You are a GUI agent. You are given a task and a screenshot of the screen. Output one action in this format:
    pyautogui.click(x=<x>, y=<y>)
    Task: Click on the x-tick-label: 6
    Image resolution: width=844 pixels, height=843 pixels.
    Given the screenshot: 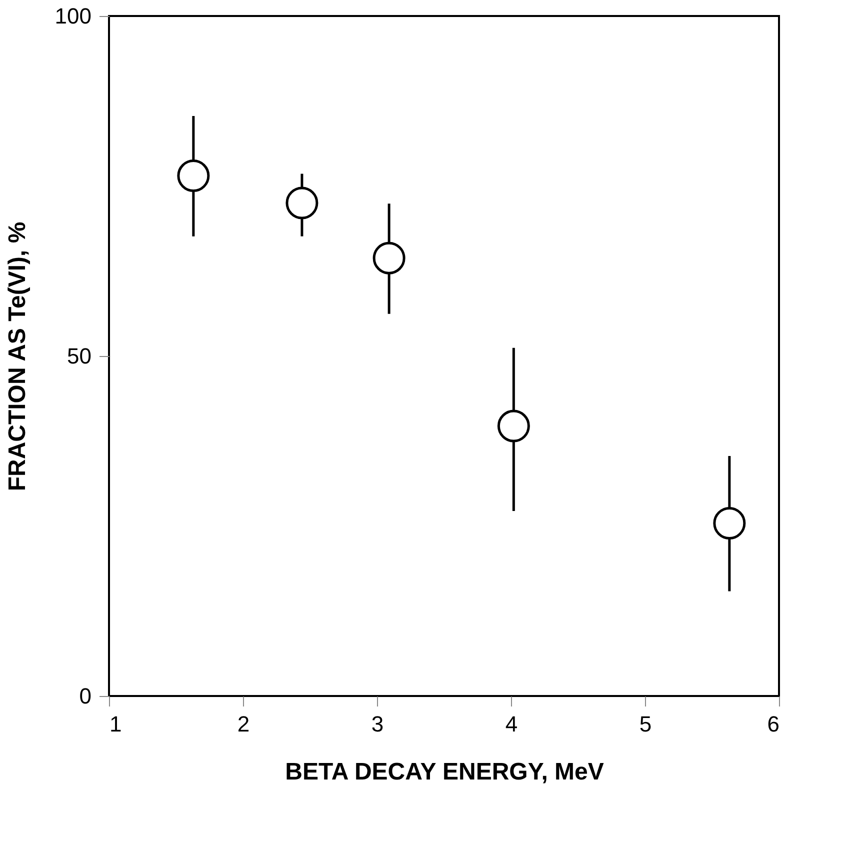 What is the action you would take?
    pyautogui.click(x=773, y=724)
    